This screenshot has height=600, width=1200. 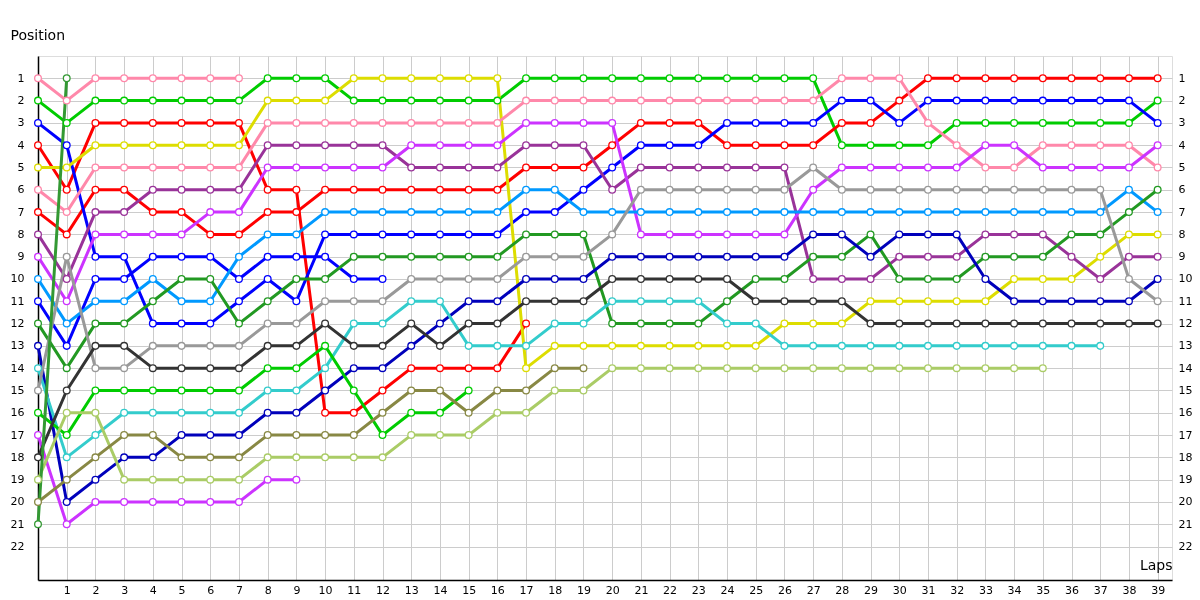 I want to click on x-tick-label: 25, so click(x=756, y=590).